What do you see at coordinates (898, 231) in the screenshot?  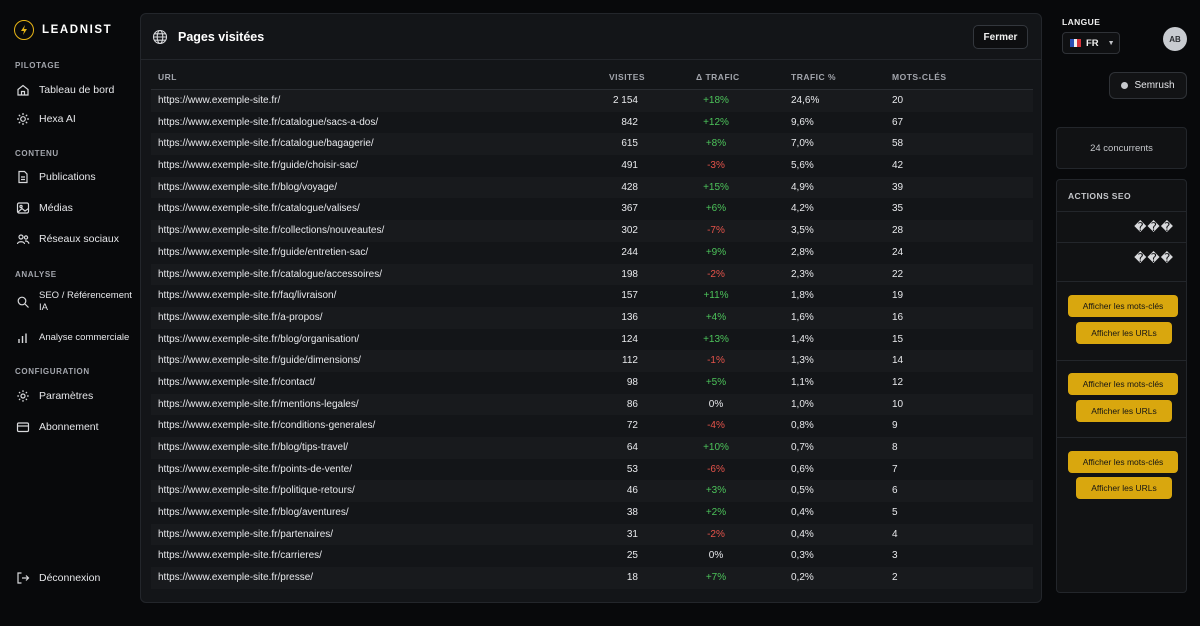 I see `row-mots-cles: 28` at bounding box center [898, 231].